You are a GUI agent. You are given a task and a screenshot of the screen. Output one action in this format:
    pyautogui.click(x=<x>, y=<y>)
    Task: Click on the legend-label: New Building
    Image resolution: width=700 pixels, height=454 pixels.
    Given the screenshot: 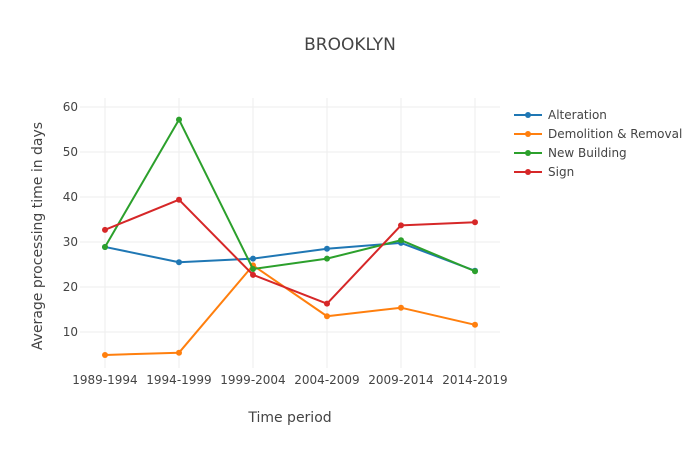 What is the action you would take?
    pyautogui.click(x=587, y=153)
    